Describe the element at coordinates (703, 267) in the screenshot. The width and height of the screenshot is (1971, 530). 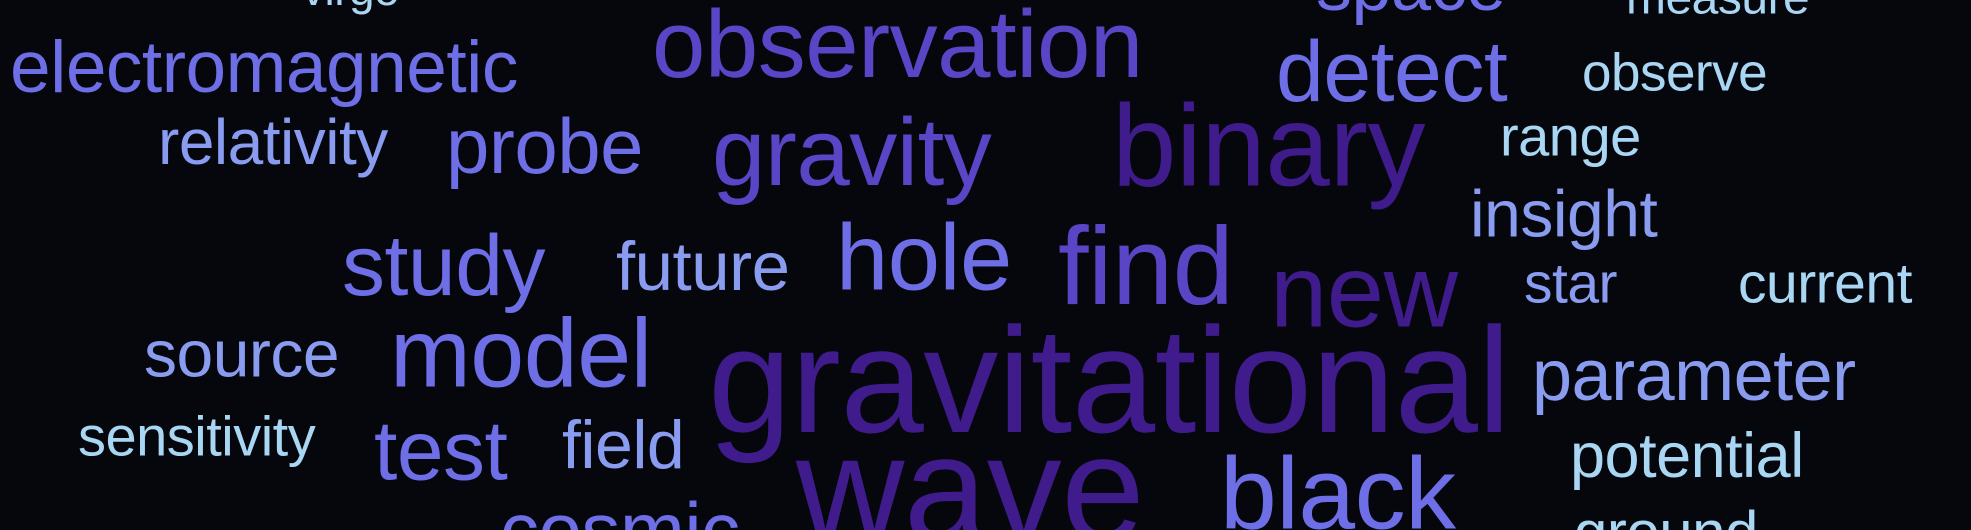
I see `word-future: future` at that location.